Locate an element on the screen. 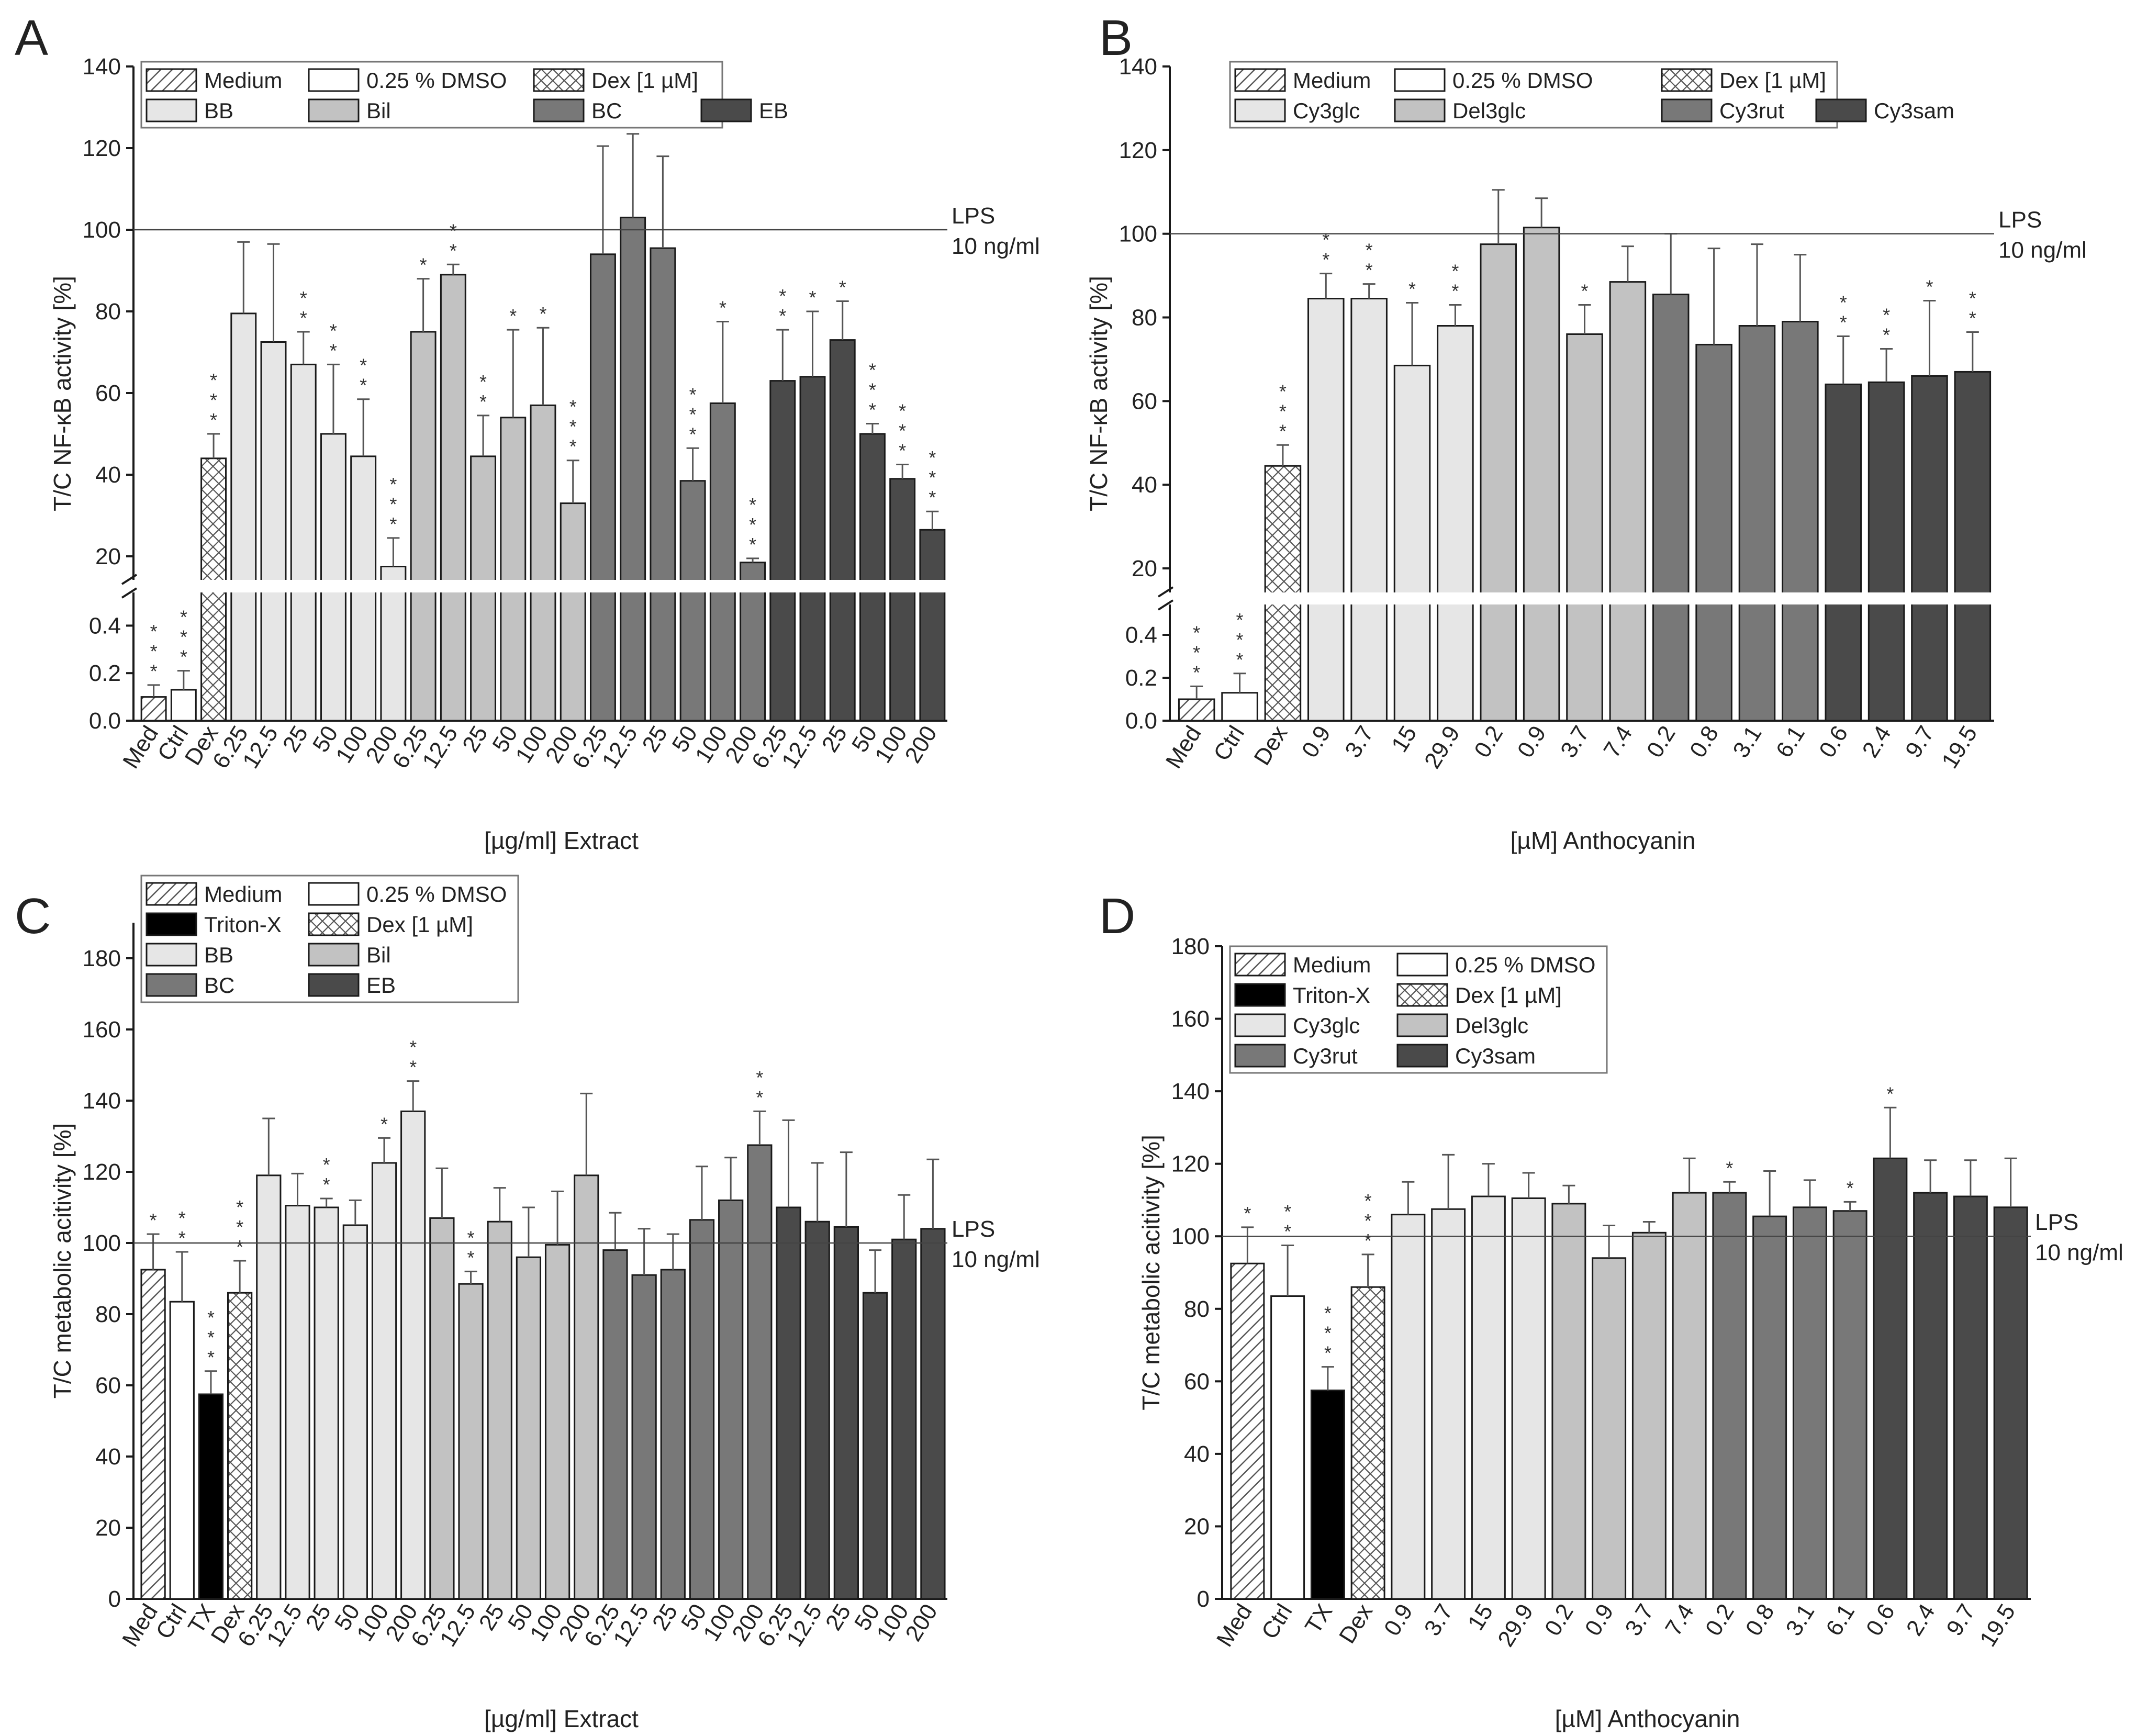 The height and width of the screenshot is (1736, 2147). legend-label: Cy3sam is located at coordinates (1914, 110).